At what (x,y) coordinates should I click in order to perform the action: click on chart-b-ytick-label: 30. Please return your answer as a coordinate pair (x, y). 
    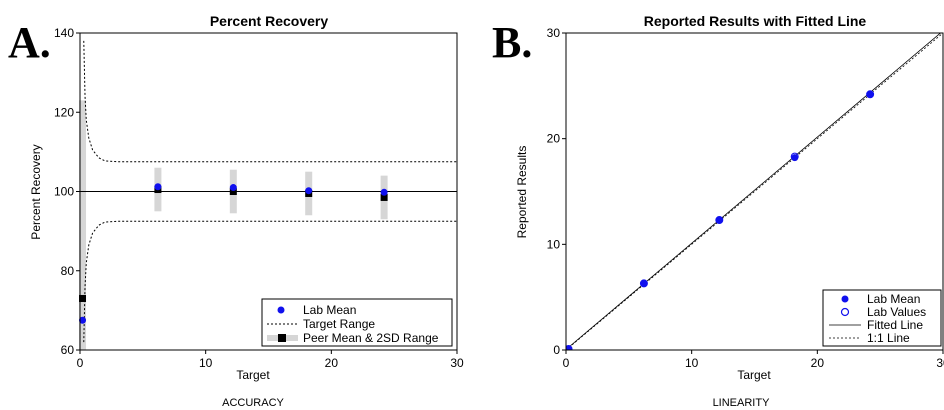
    Looking at the image, I should click on (554, 33).